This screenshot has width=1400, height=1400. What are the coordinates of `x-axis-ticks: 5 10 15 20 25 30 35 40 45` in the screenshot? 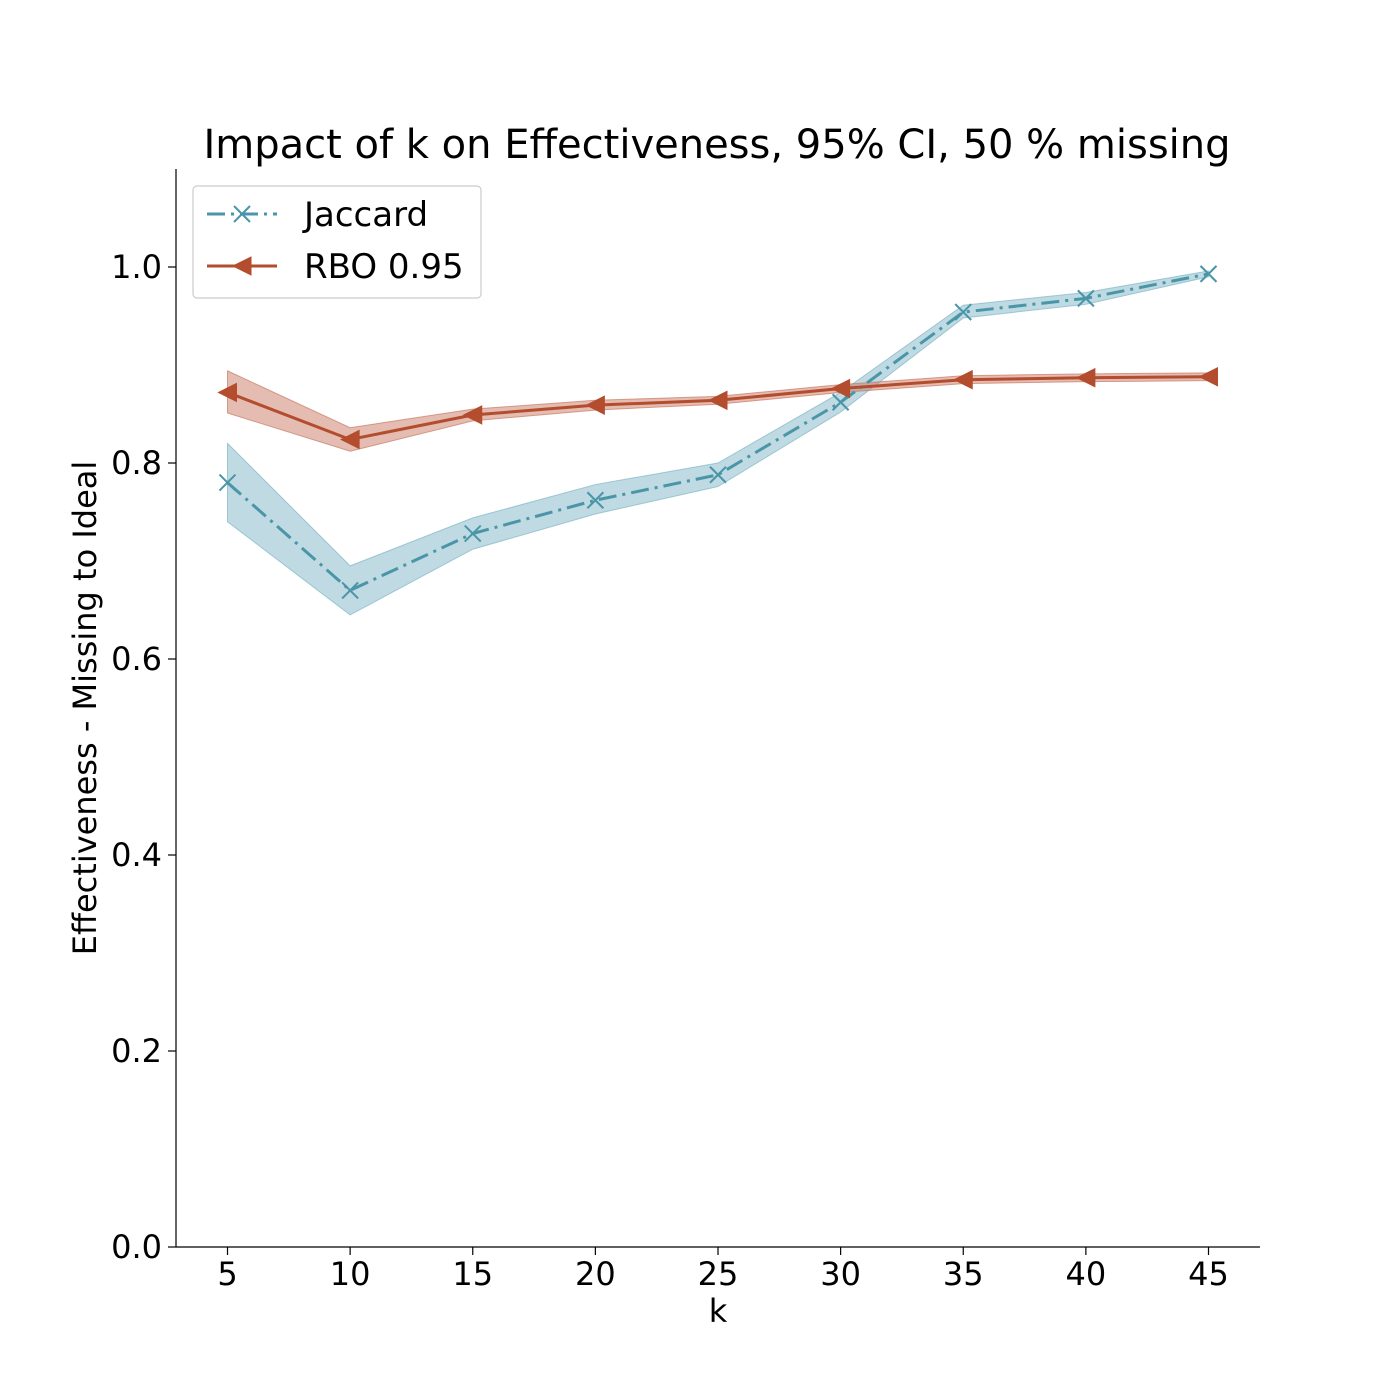 It's located at (723, 1270).